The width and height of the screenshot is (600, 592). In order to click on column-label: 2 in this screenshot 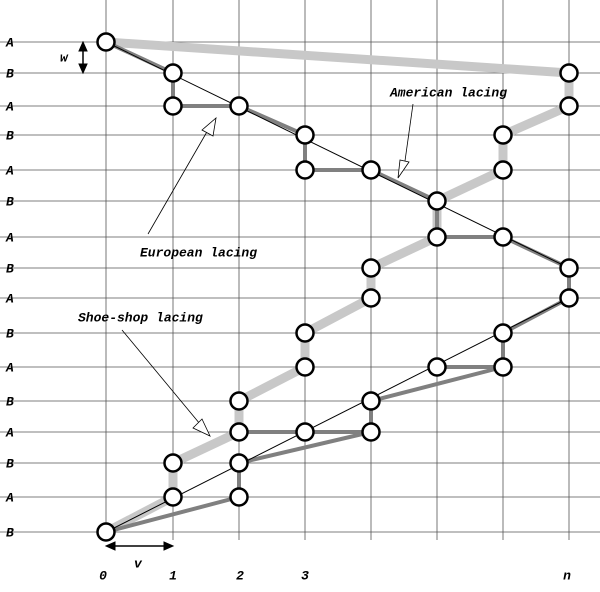, I will do `click(240, 575)`.